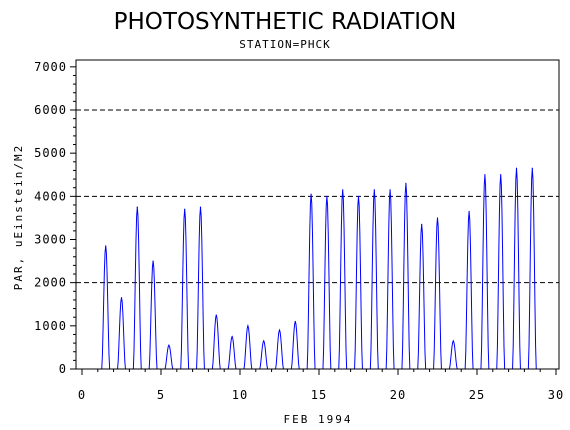 The width and height of the screenshot is (570, 430). What do you see at coordinates (477, 395) in the screenshot?
I see `x-tick-label: 25` at bounding box center [477, 395].